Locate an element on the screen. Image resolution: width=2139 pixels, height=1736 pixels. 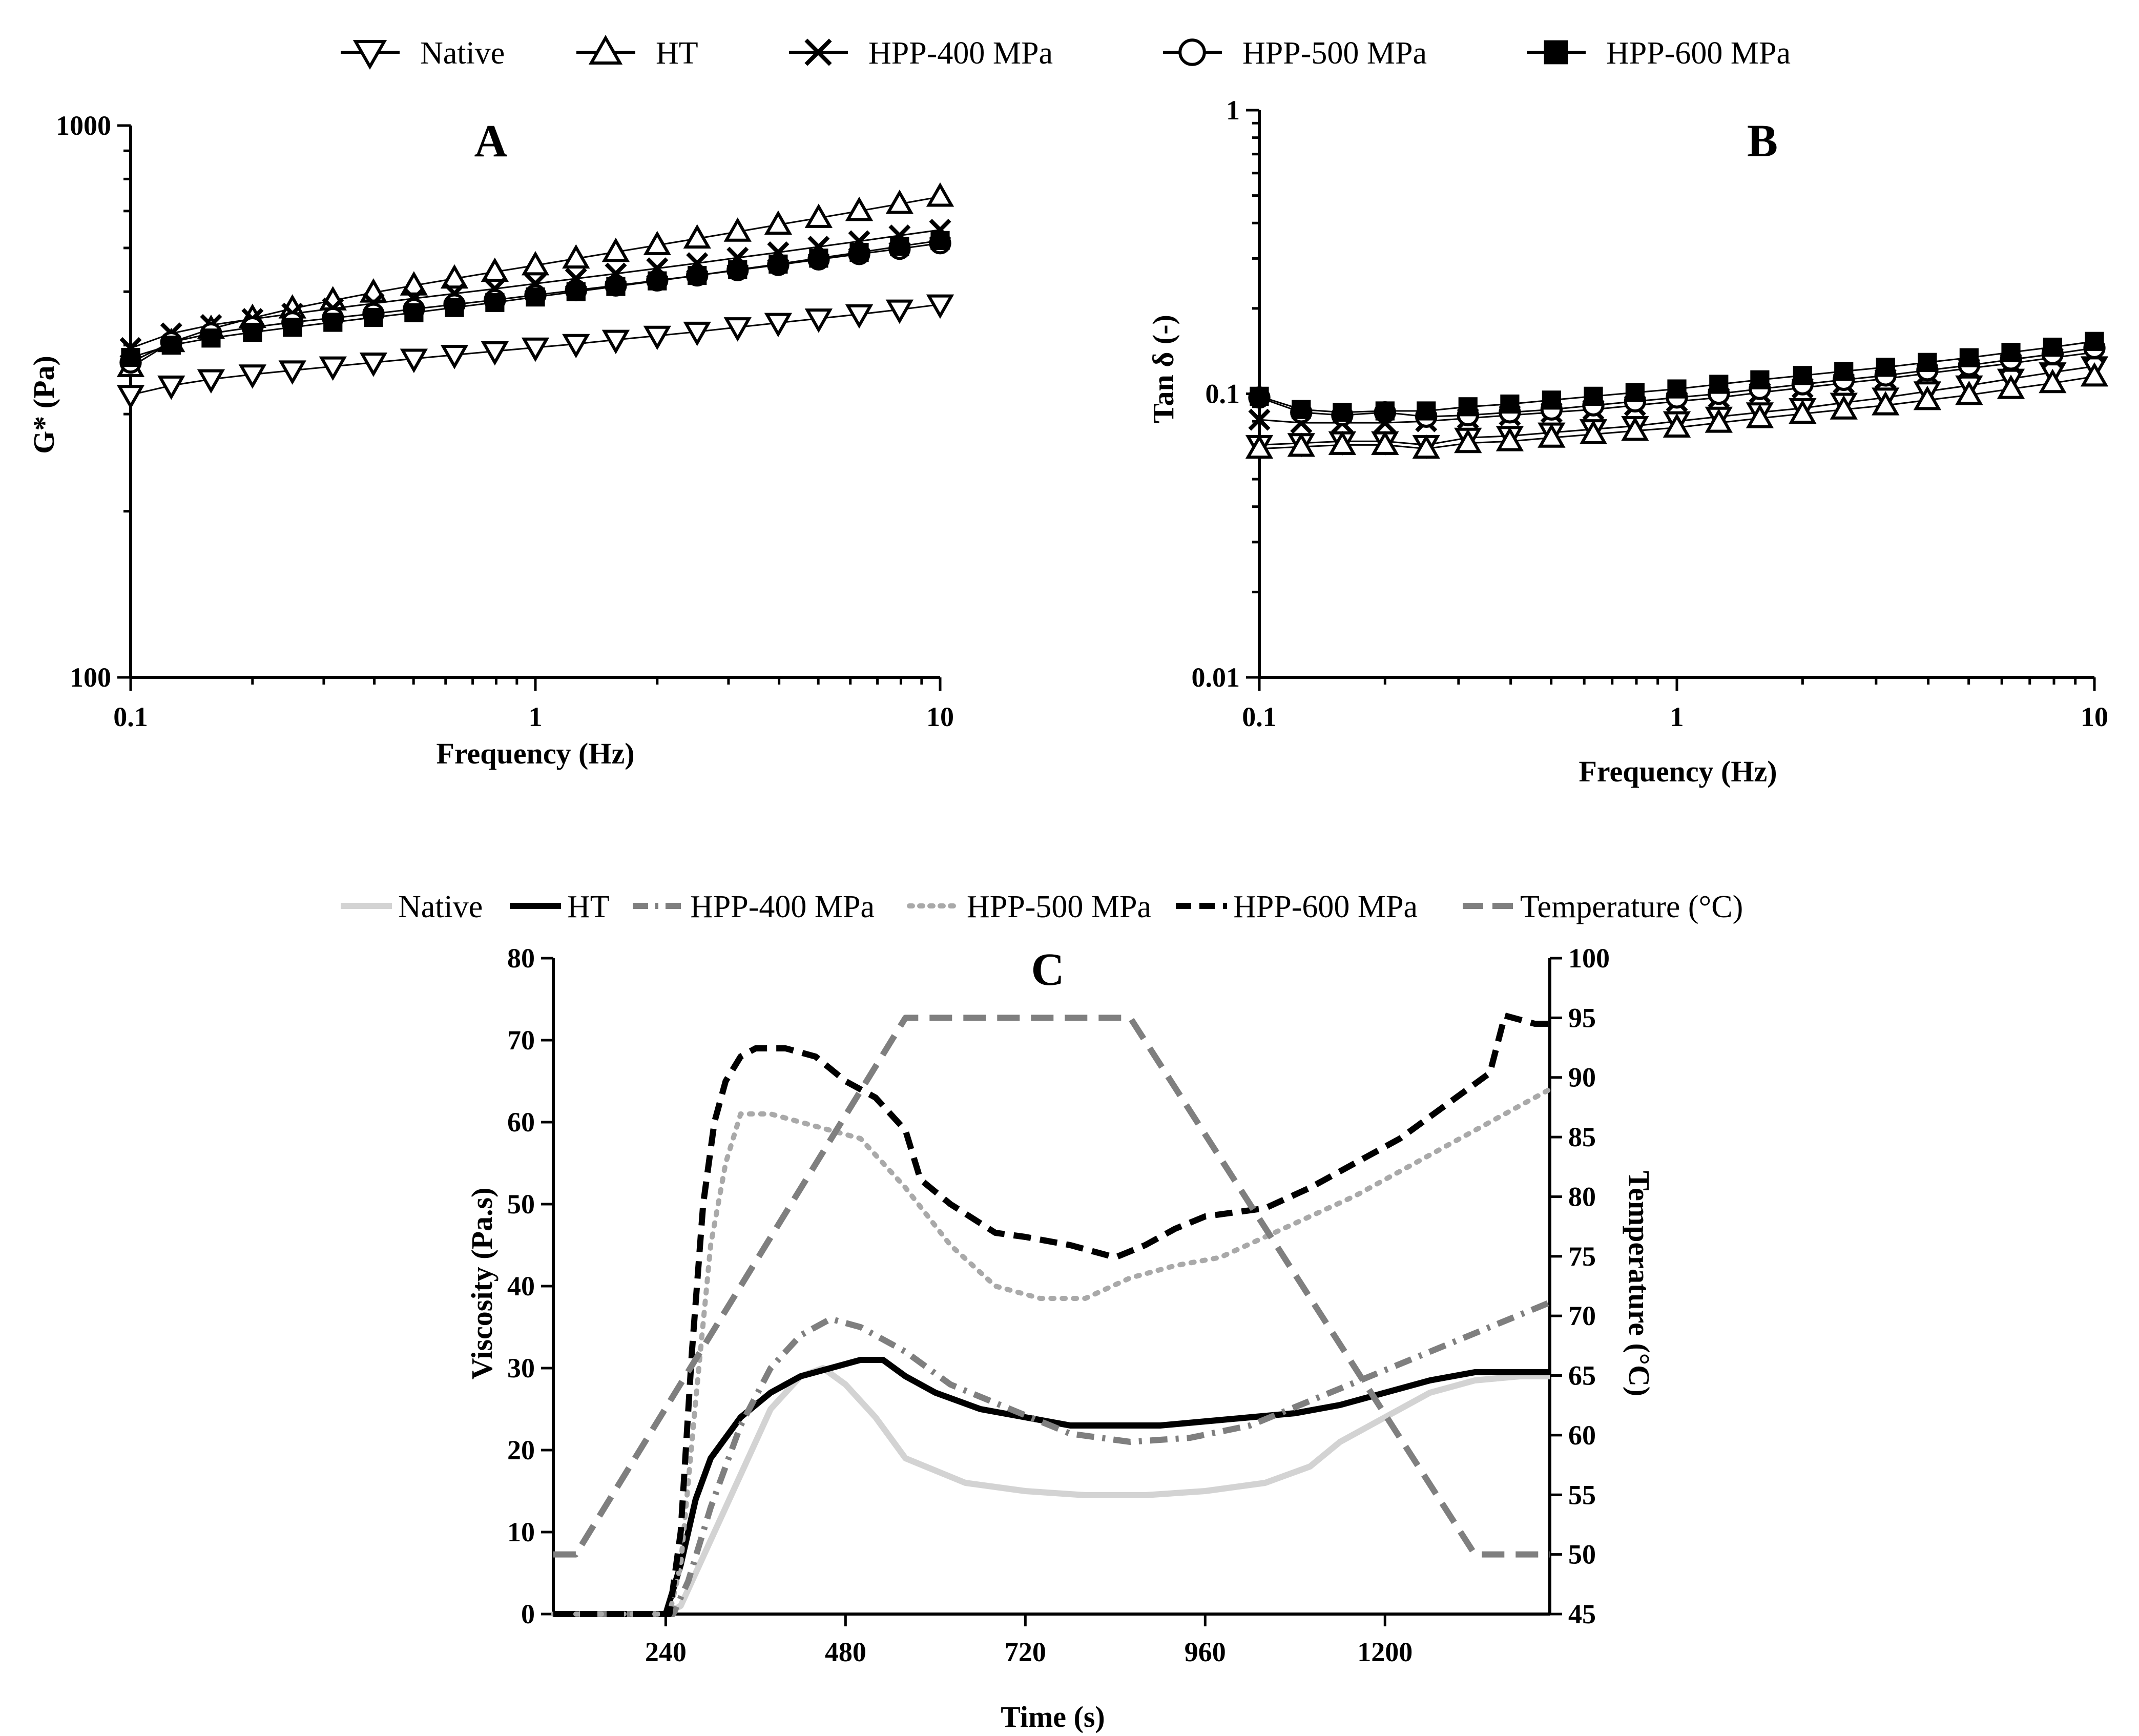
legend-top-native-marker is located at coordinates (369, 55).